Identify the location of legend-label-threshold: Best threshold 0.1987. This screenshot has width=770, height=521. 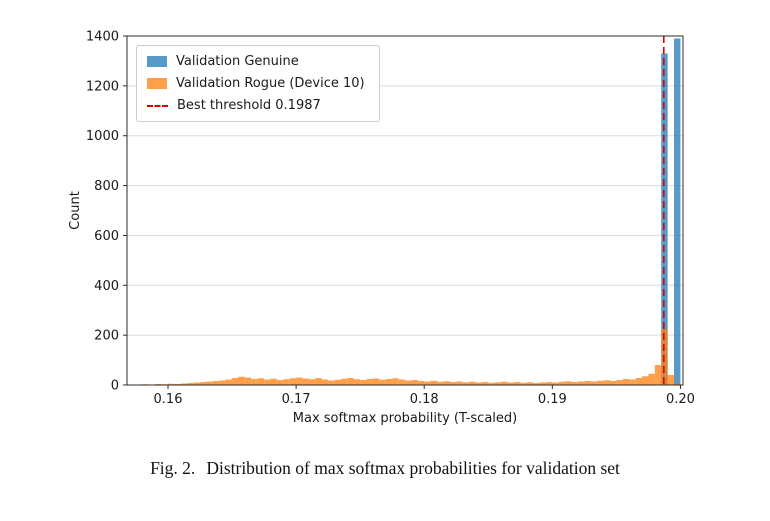
(249, 105).